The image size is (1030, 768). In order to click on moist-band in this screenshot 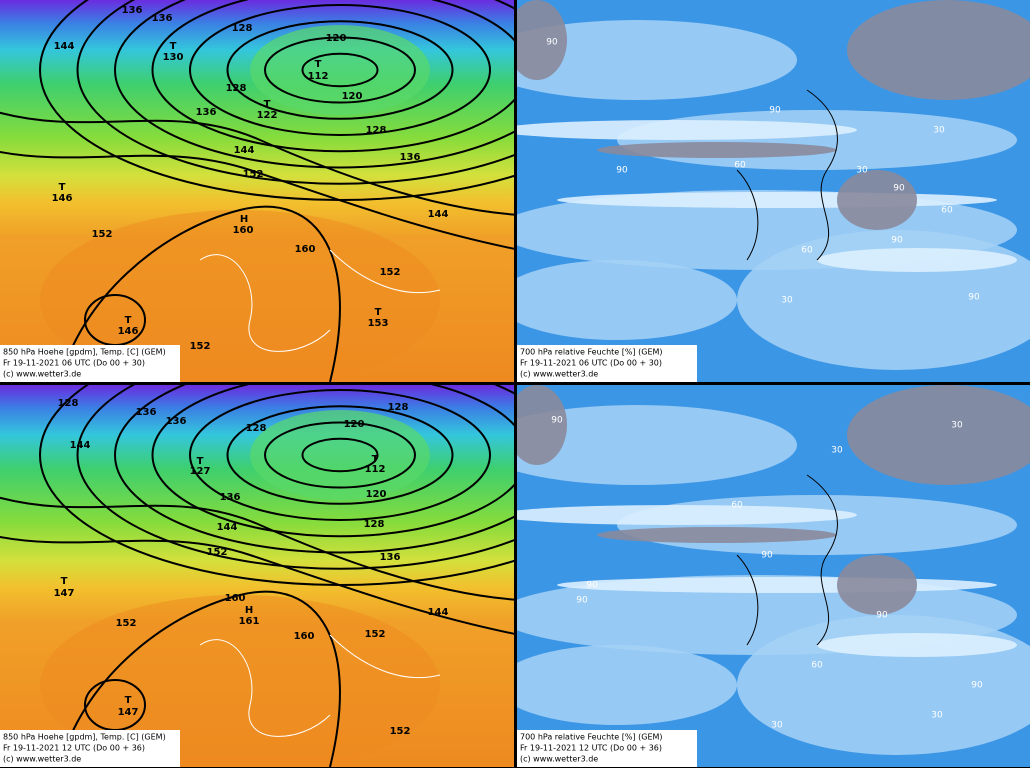, I will do `click(687, 515)`.